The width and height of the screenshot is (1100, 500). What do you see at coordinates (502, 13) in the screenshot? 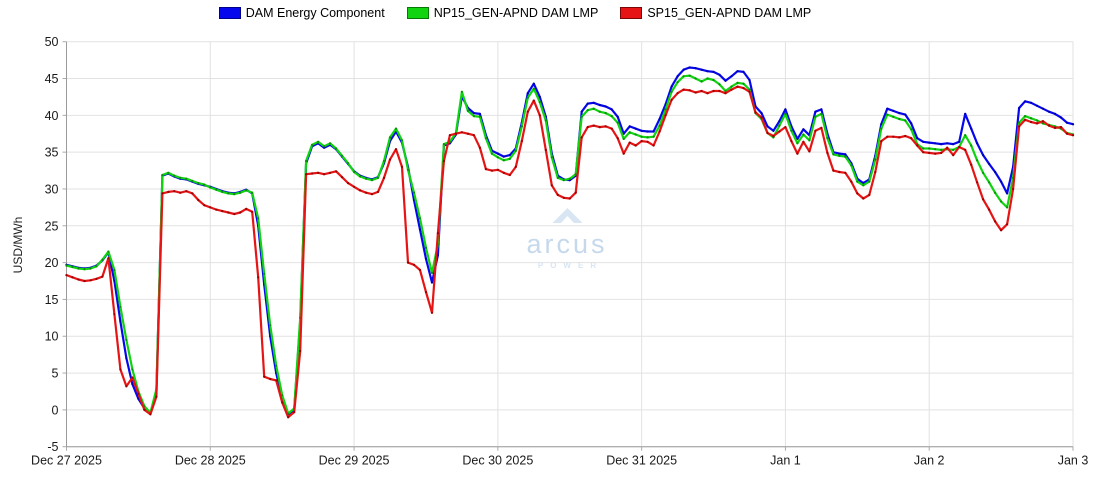
I see `legend-item-np15-gen-apnd-dam-lmp: NP15_GEN-APND DAM LMP` at bounding box center [502, 13].